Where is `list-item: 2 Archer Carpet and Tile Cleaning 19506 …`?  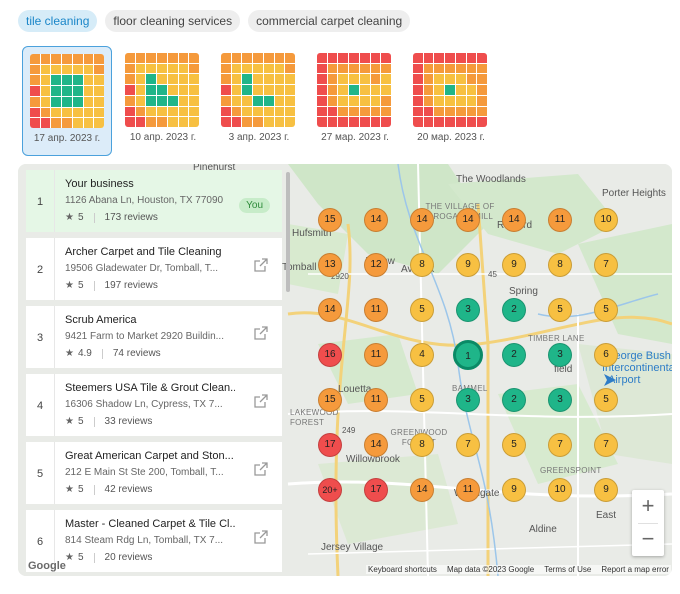 list-item: 2 Archer Carpet and Tile Cleaning 19506 … is located at coordinates (154, 269).